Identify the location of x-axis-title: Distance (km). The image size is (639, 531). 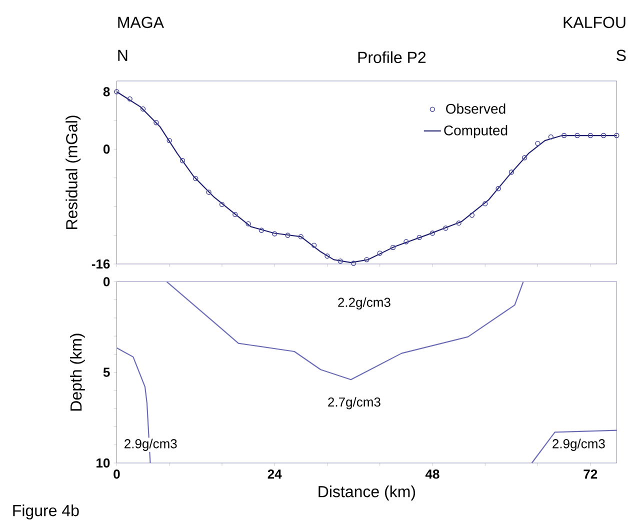
(367, 493).